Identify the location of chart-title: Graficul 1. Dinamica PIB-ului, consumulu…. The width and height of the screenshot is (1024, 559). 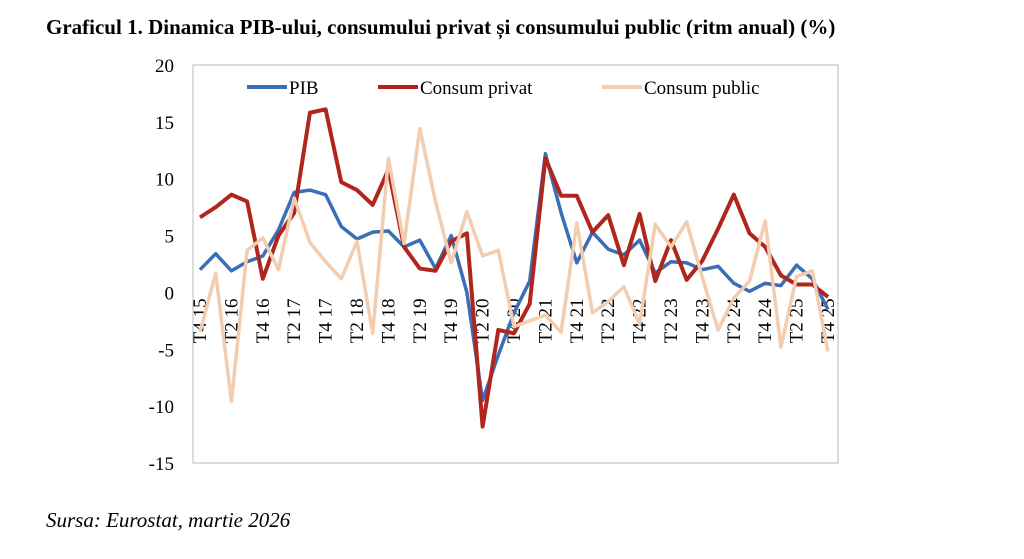
(440, 27).